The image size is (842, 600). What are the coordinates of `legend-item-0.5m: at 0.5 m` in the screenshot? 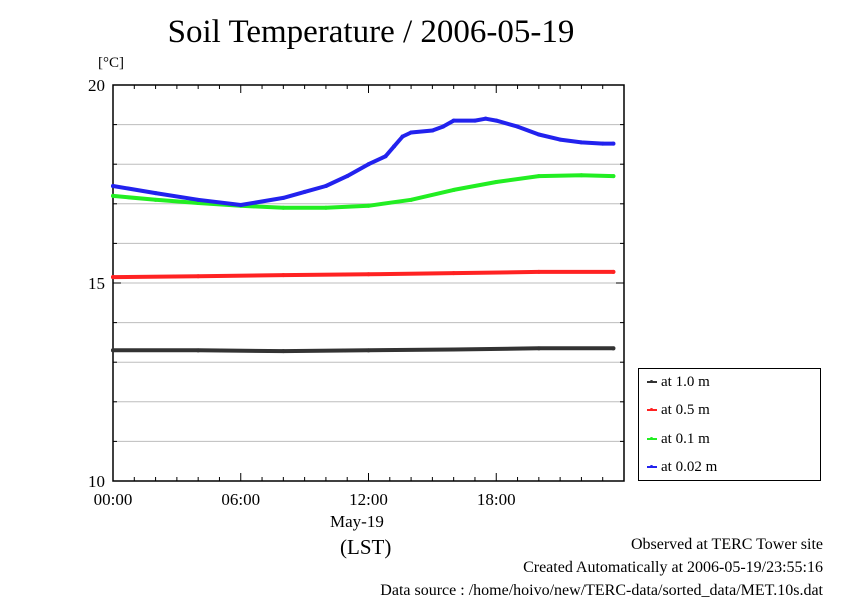 It's located at (678, 410).